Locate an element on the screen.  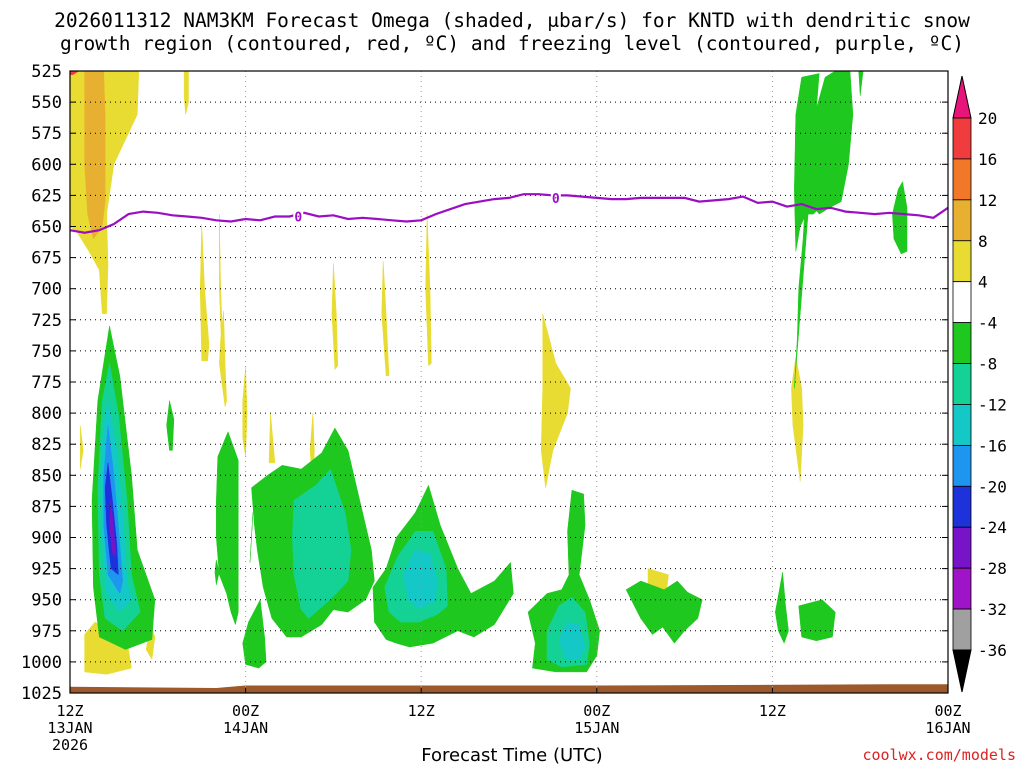
y-tick-label: 925 is located at coordinates (46, 570).